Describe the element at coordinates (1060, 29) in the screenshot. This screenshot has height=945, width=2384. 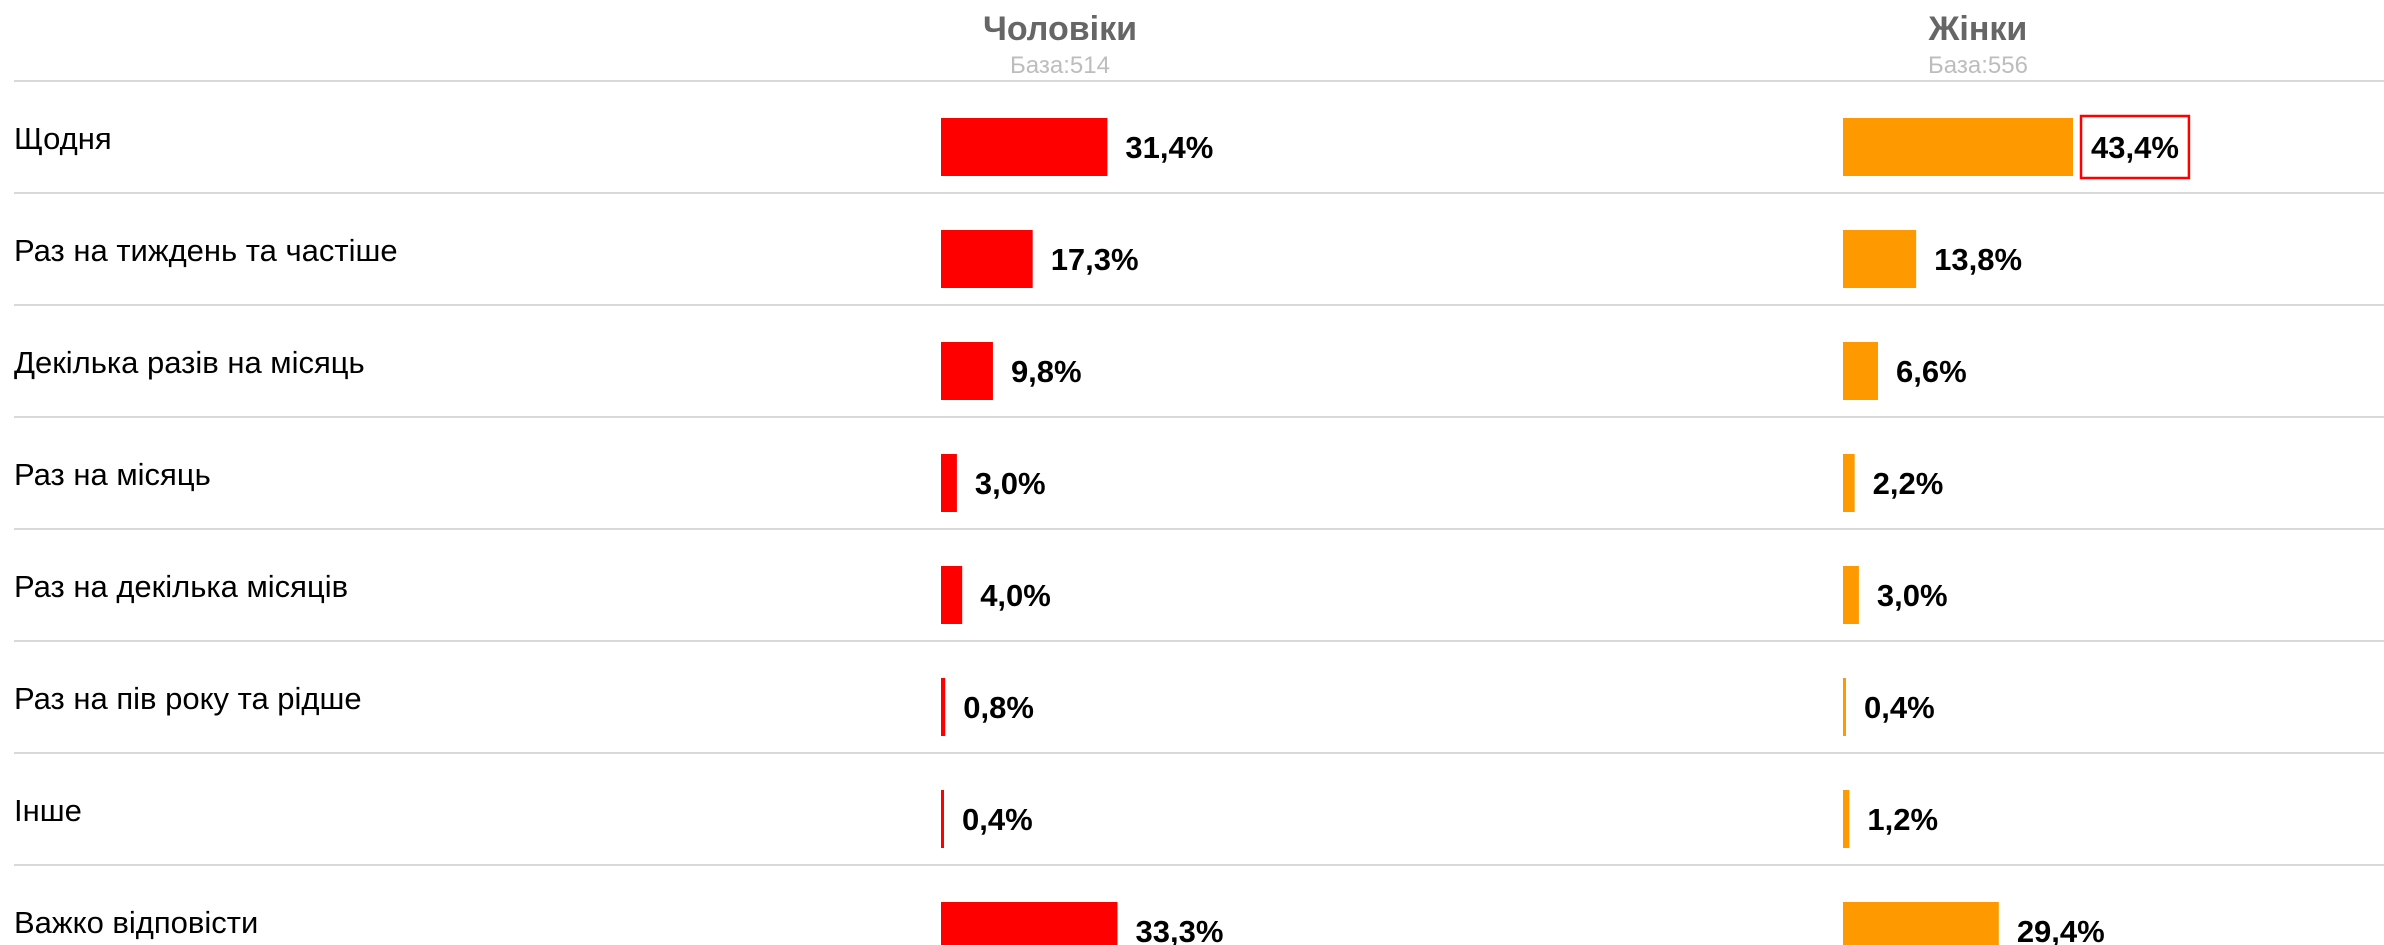
I see `series-title: Чоловіки` at that location.